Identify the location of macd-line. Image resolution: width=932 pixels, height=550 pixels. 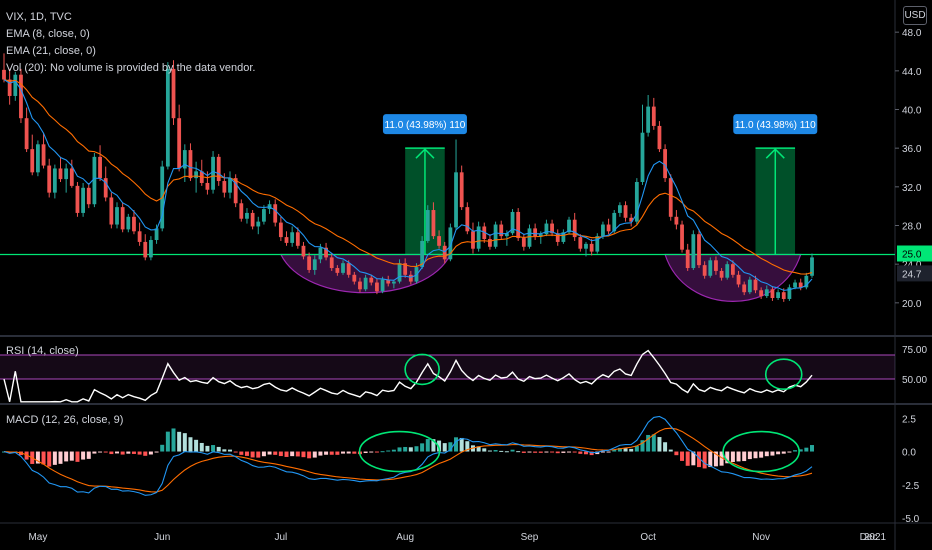
(408, 455).